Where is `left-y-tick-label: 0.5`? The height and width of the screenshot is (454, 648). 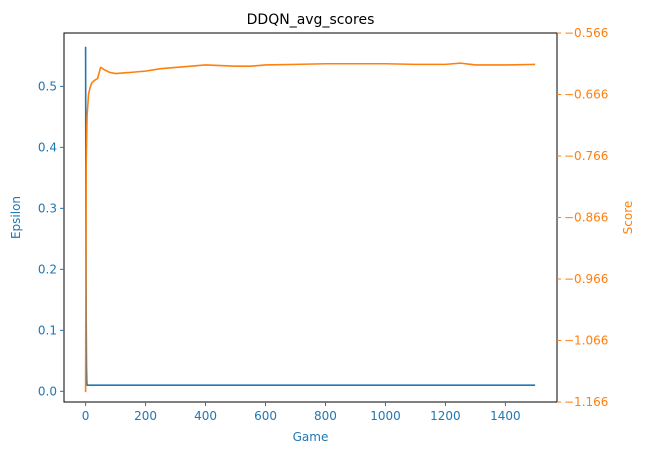 left-y-tick-label: 0.5 is located at coordinates (47, 86).